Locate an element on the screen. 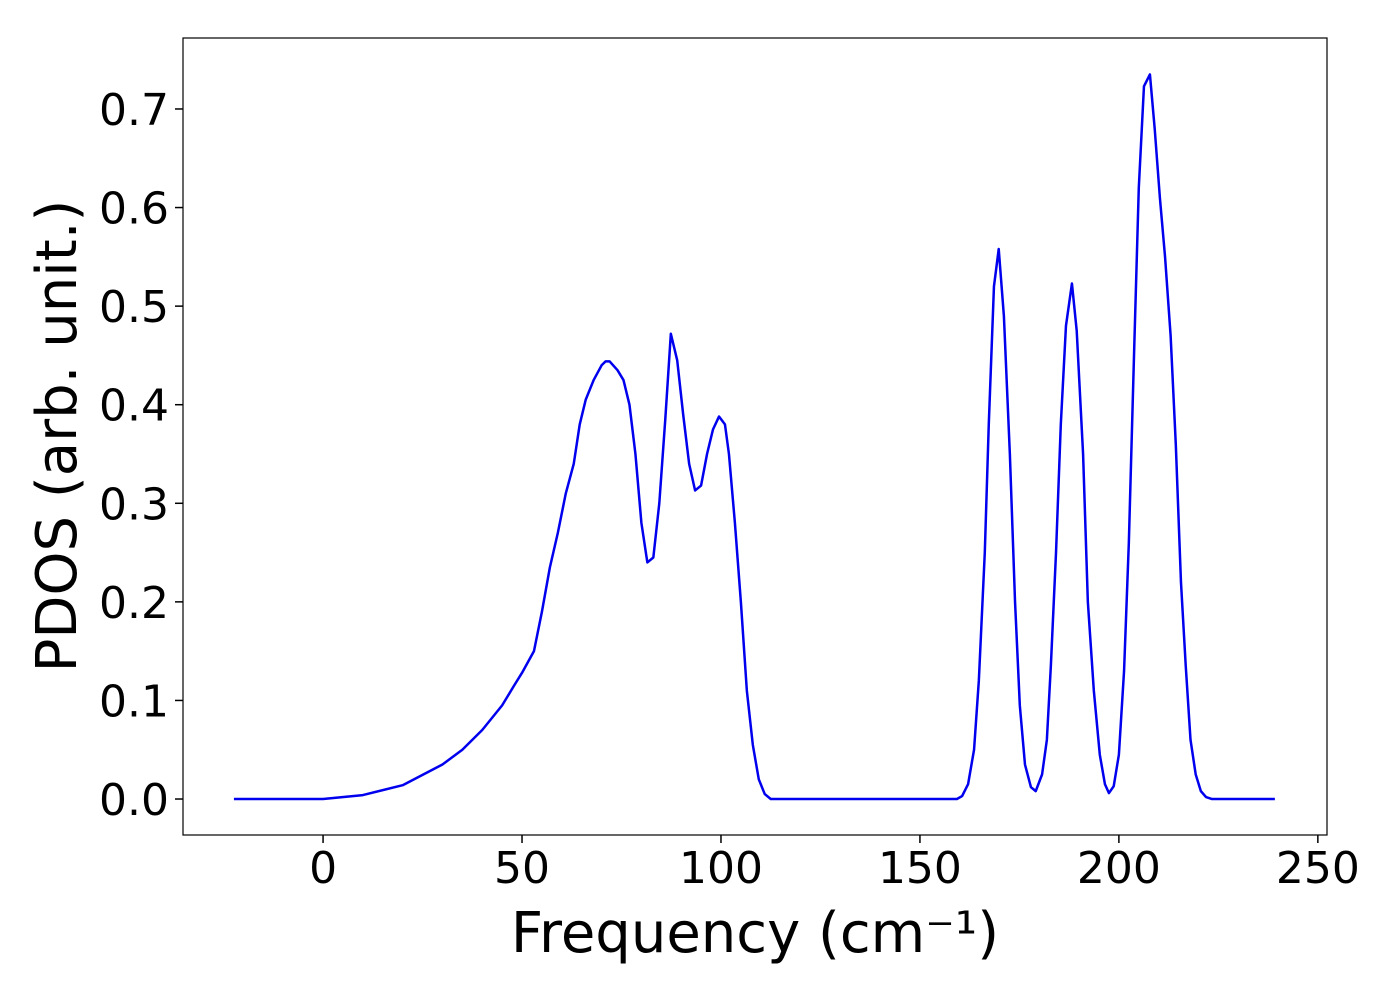  y-tick-label: 0.4 is located at coordinates (134, 406).